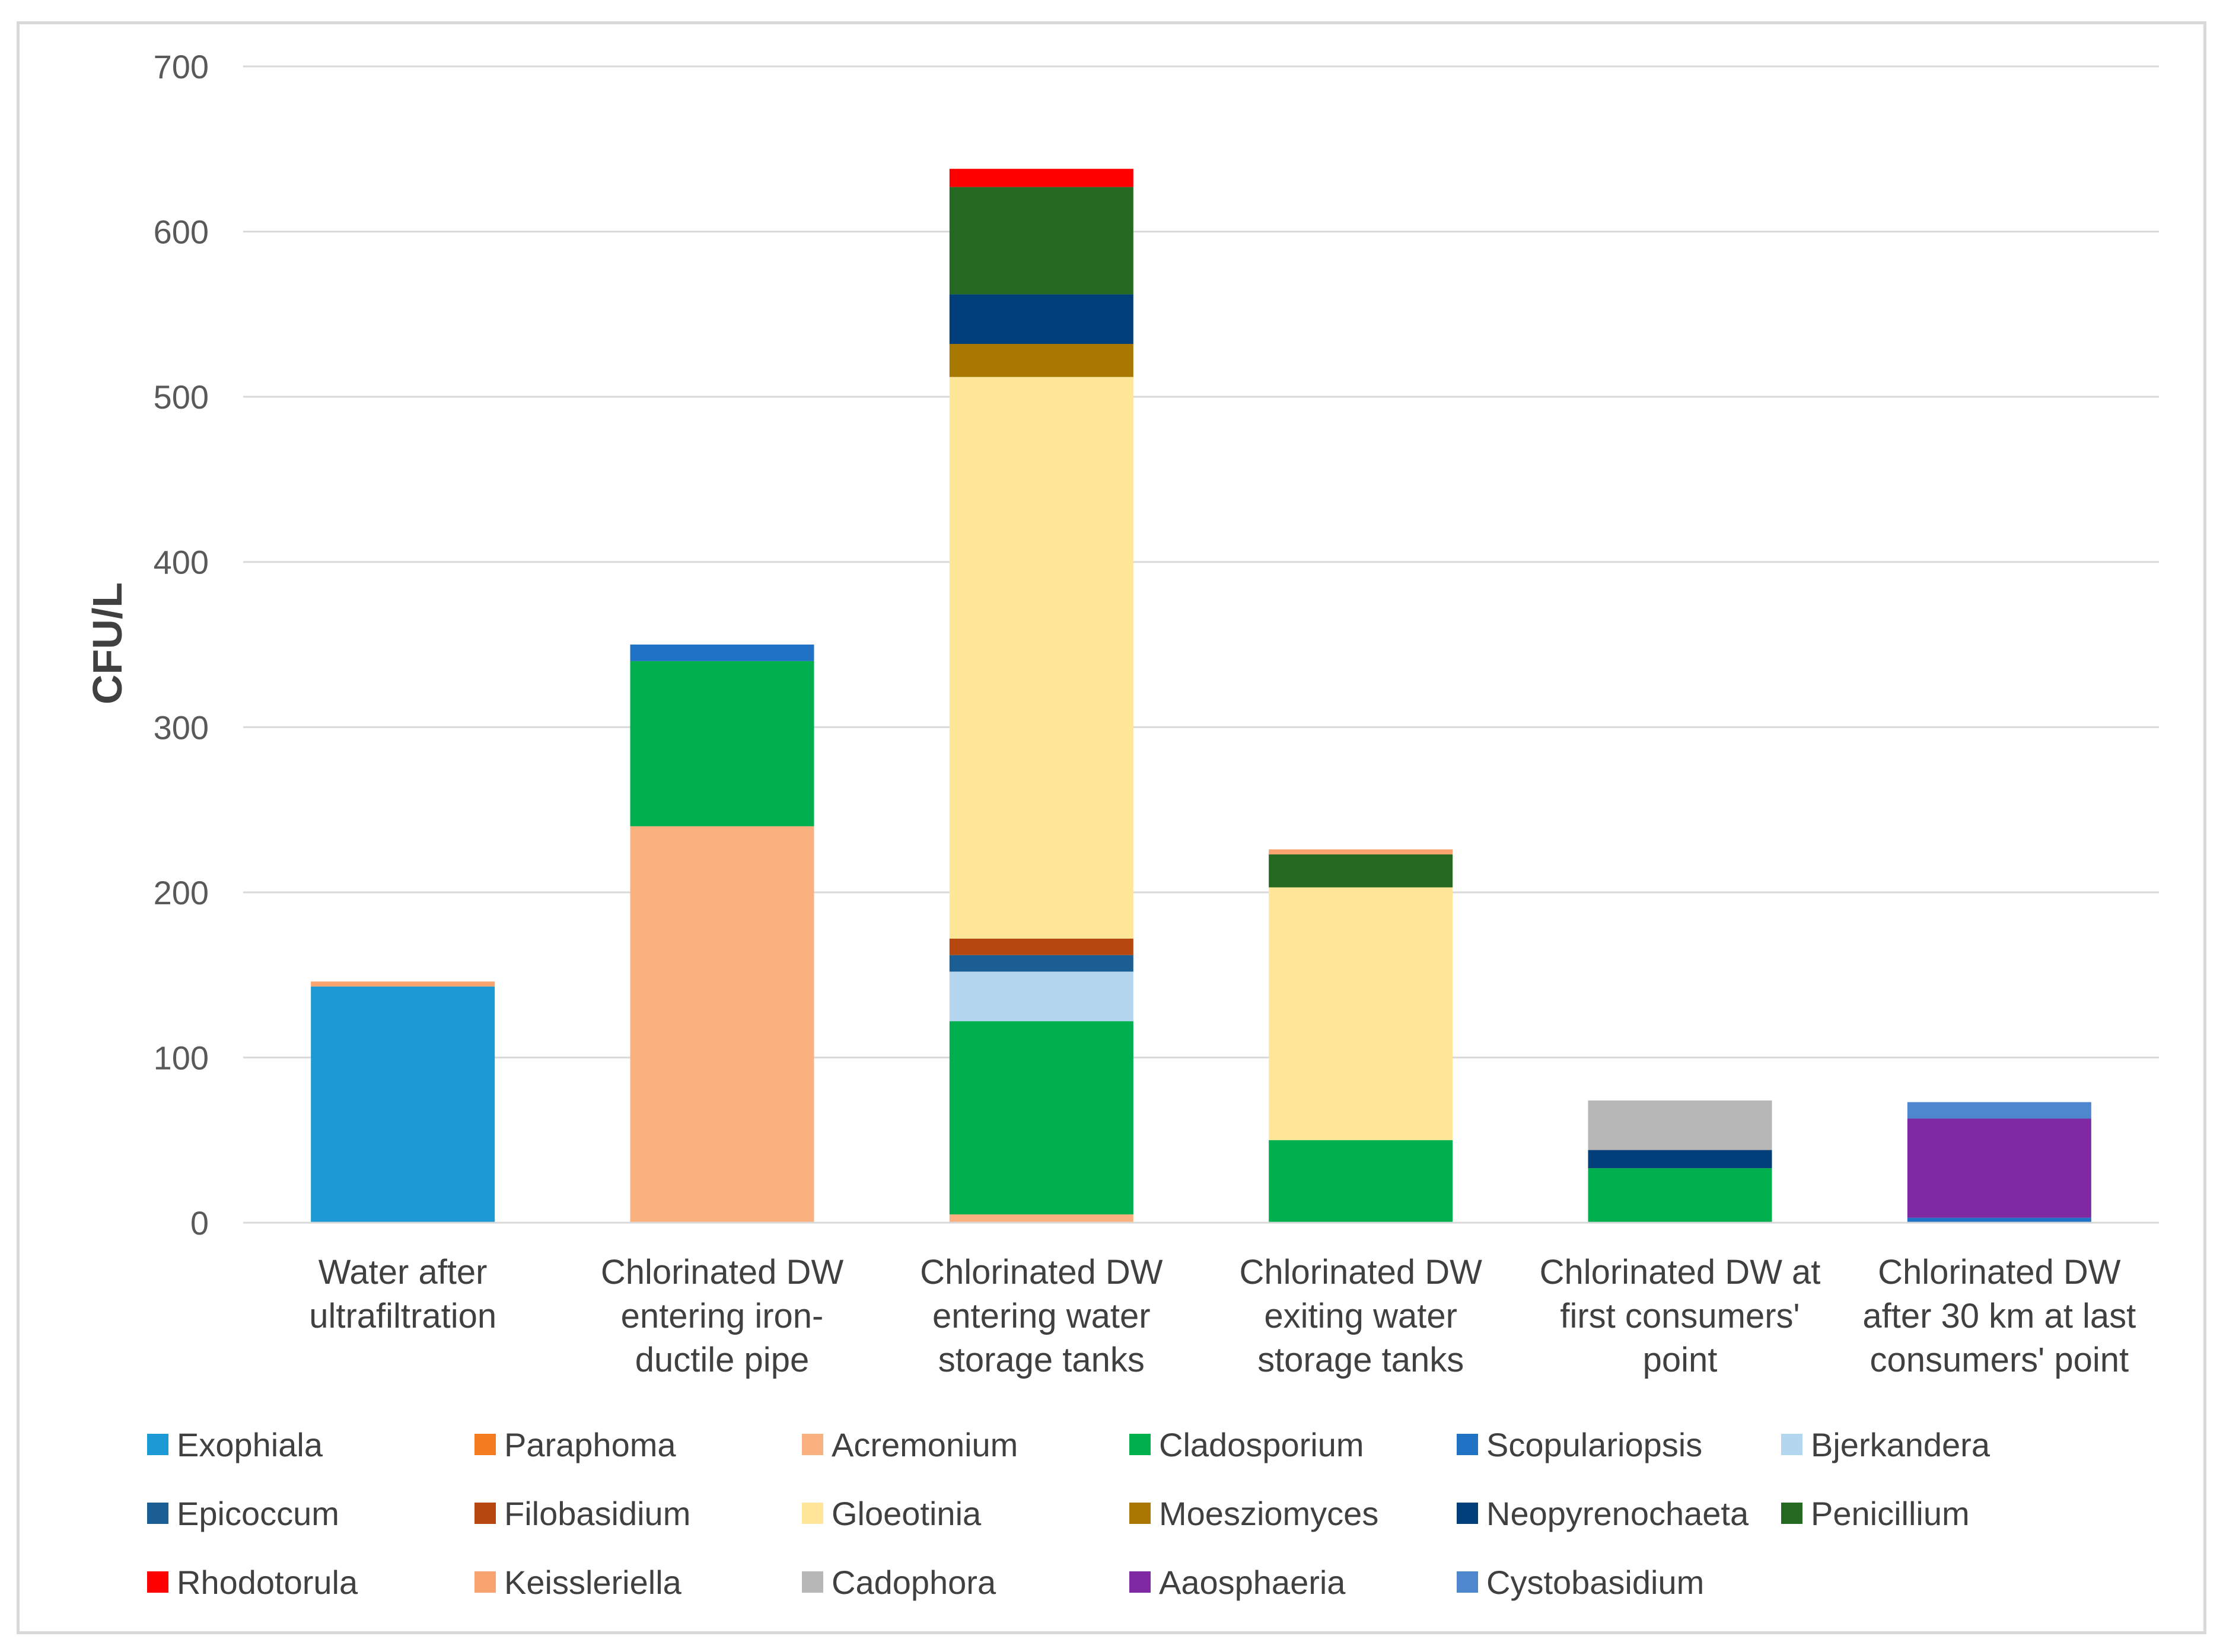 This screenshot has height=1652, width=2223. Describe the element at coordinates (1041, 1316) in the screenshot. I see `x-category-label: entering water` at that location.